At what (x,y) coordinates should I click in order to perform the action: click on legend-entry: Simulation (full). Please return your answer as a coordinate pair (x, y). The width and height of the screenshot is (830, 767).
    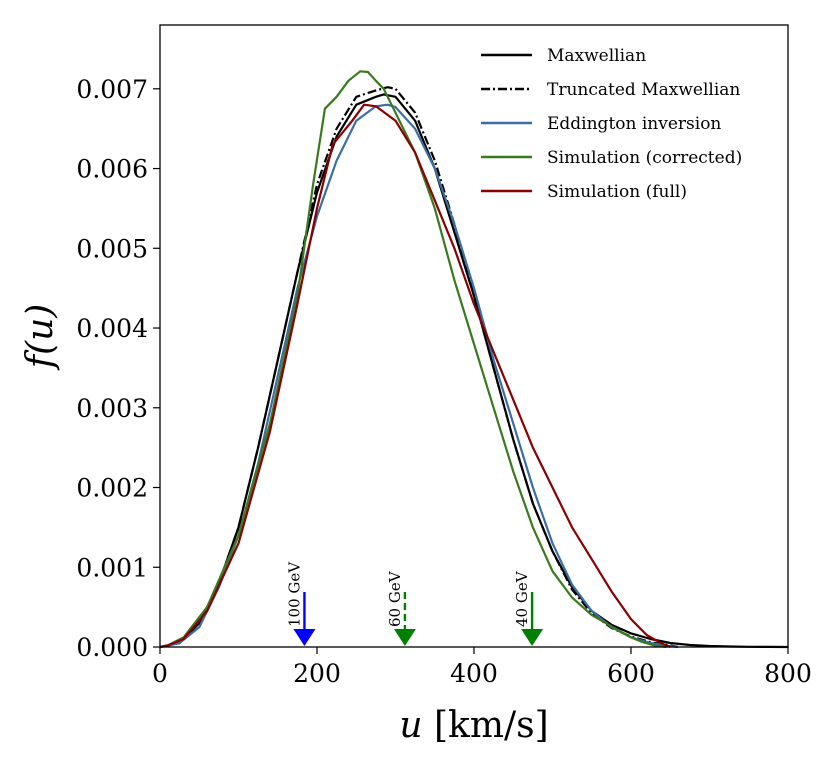
    Looking at the image, I should click on (584, 192).